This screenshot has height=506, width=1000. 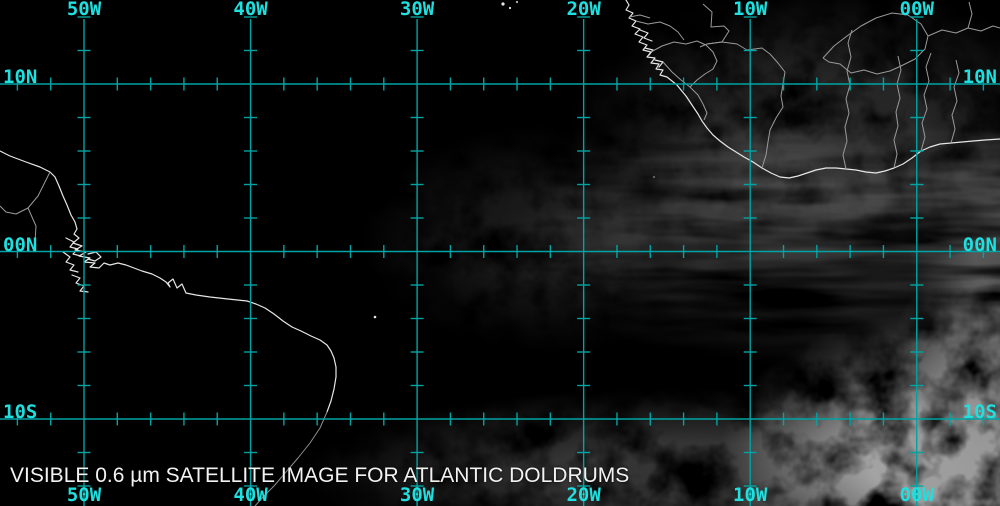 I want to click on west-africa-coastline, so click(x=812, y=89).